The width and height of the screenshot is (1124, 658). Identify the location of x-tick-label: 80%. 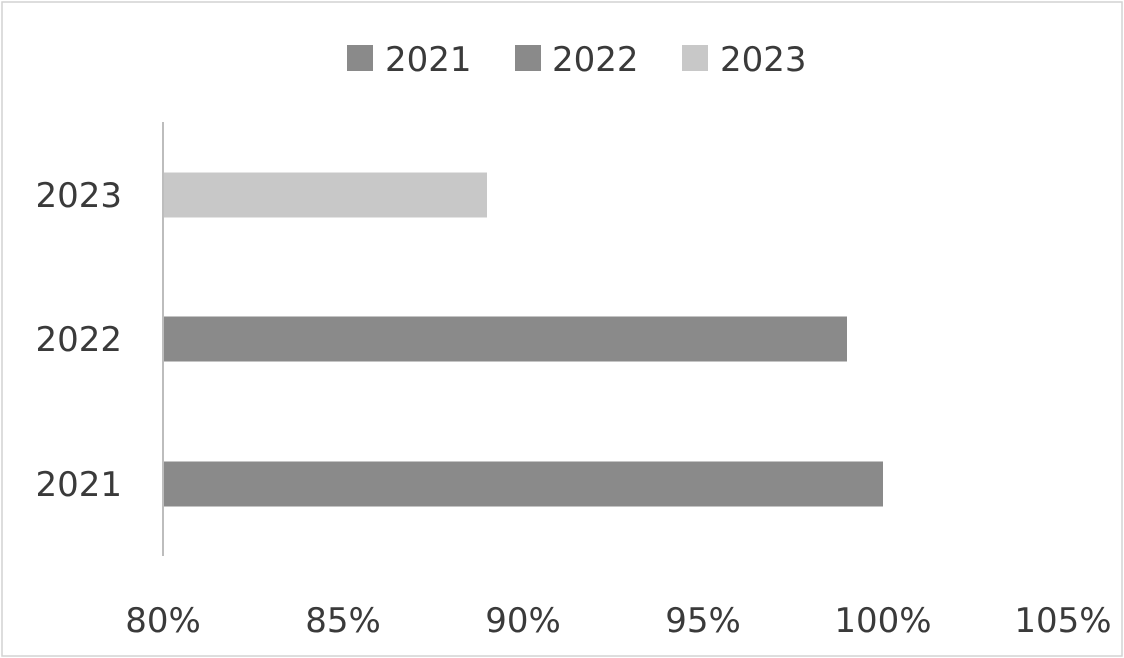
(163, 621).